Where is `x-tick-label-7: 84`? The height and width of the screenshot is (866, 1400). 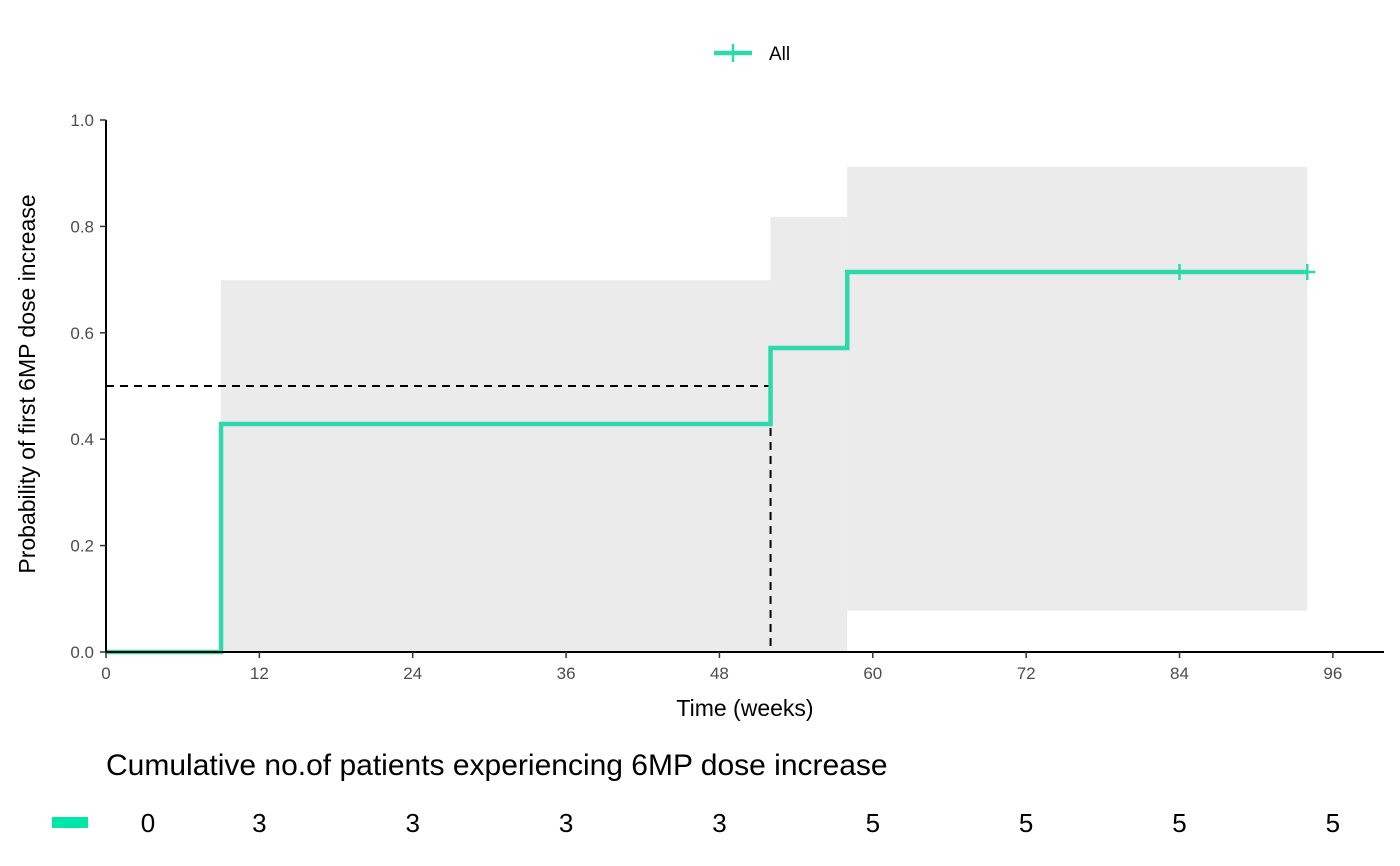
x-tick-label-7: 84 is located at coordinates (1179, 673).